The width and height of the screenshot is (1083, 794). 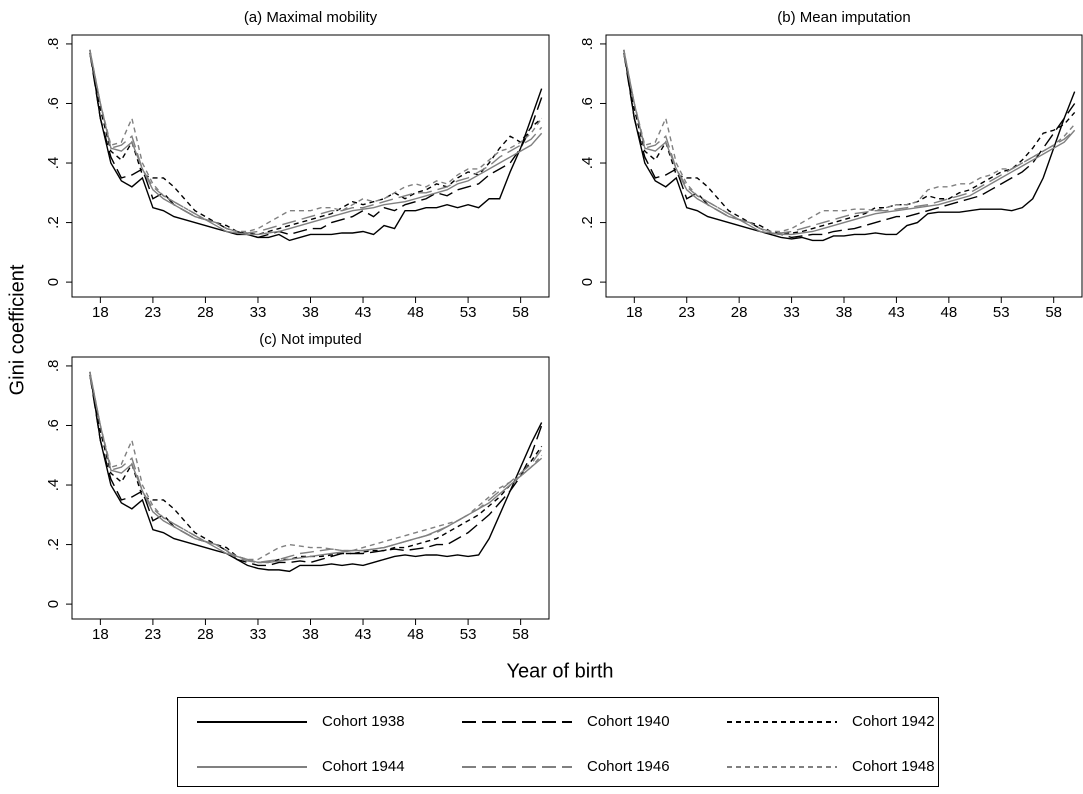 What do you see at coordinates (559, 671) in the screenshot?
I see `x-axis-title: Year of birth` at bounding box center [559, 671].